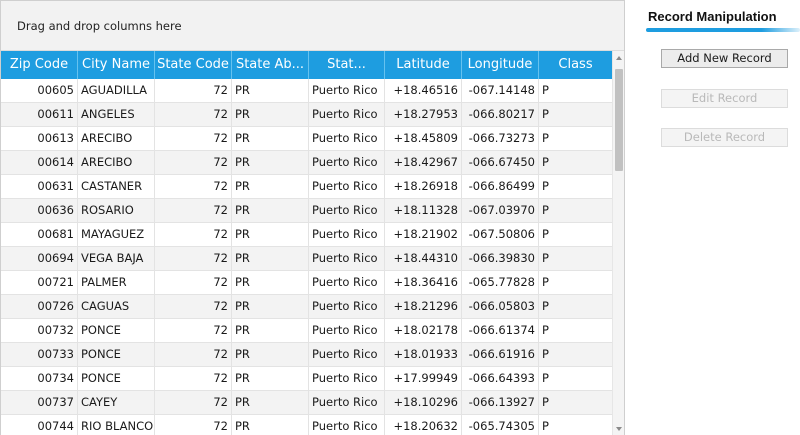 The width and height of the screenshot is (800, 435). Describe the element at coordinates (500, 65) in the screenshot. I see `column-header-longitude: Longitude` at that location.